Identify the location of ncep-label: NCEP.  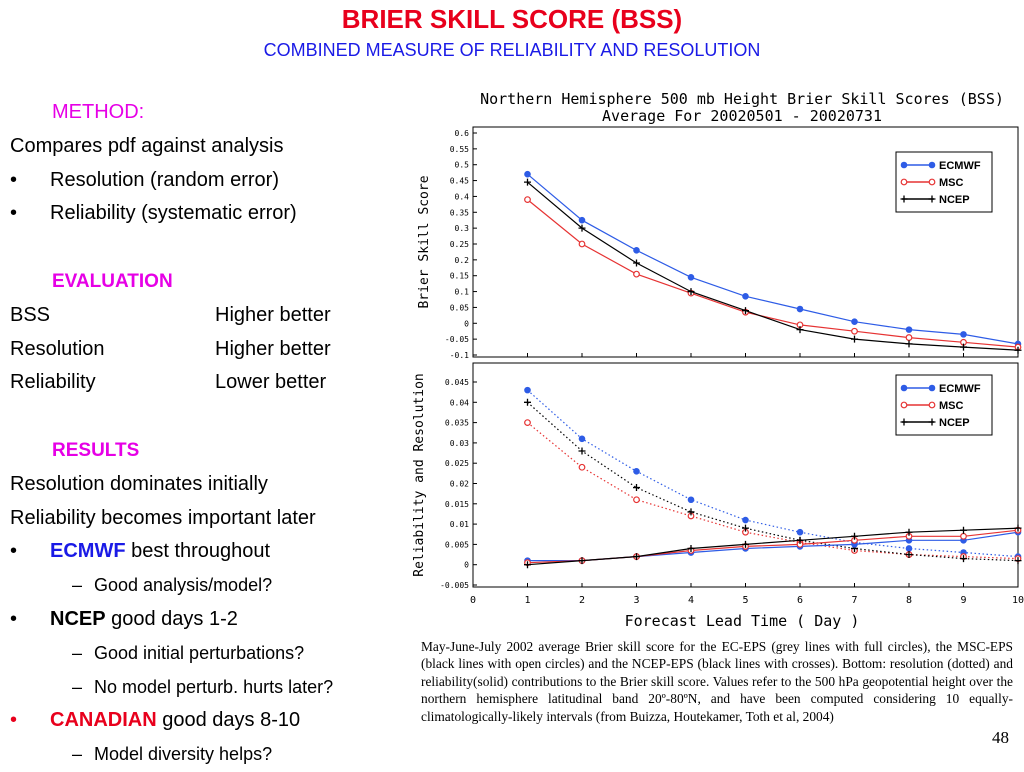
(78, 618).